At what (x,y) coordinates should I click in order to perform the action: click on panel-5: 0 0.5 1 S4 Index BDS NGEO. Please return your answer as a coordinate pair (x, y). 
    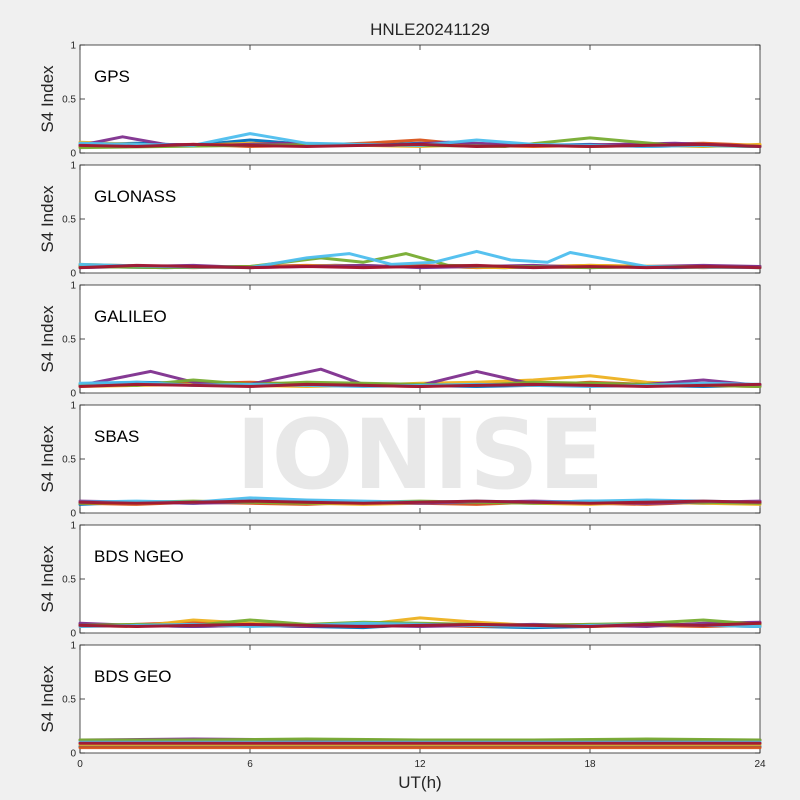
    Looking at the image, I should click on (400, 580).